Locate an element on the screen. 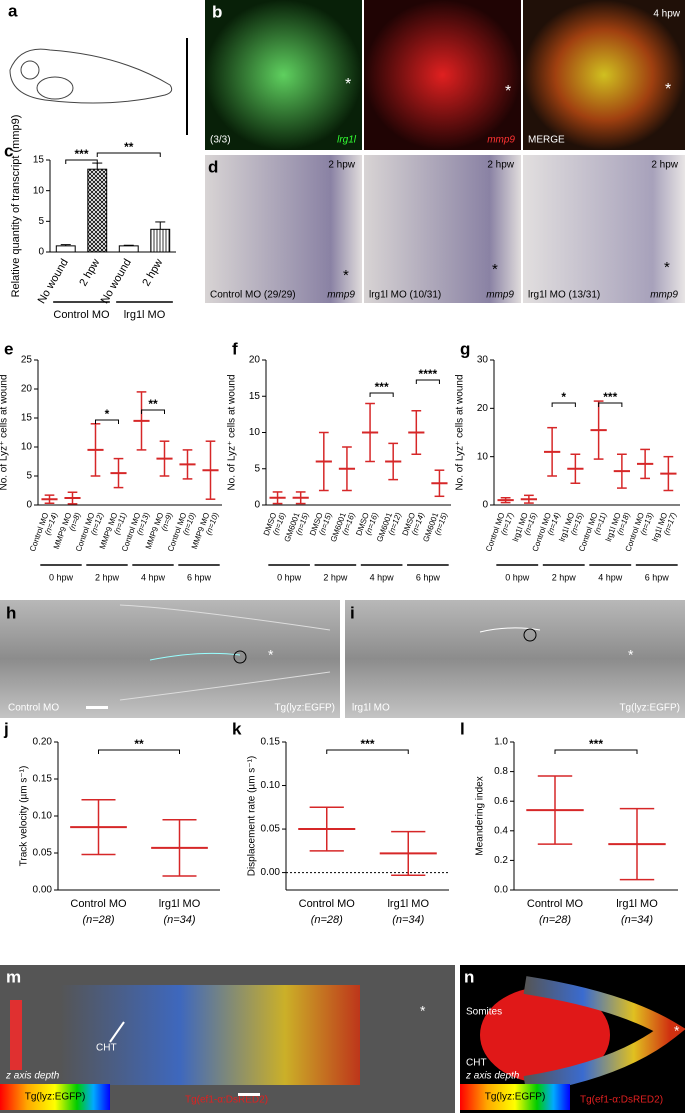 The image size is (685, 1118). y-tick-label: 1.0 is located at coordinates (501, 742).